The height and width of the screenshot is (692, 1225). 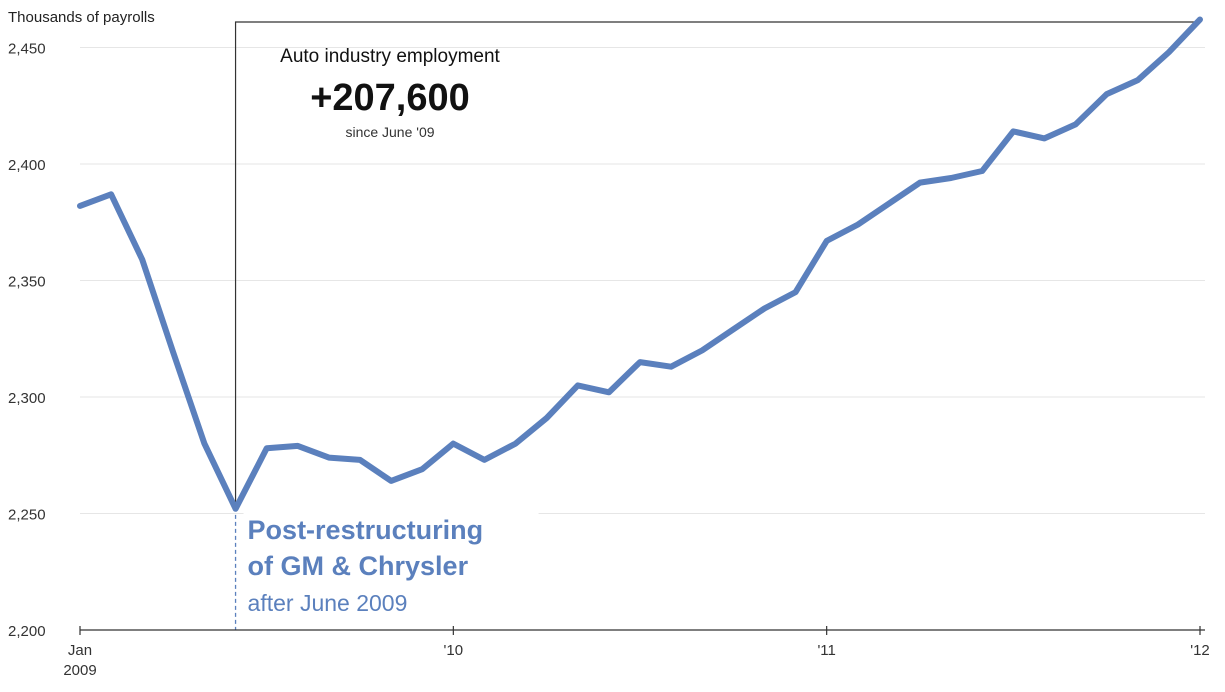 I want to click on y-tick-label-2400: 2,400, so click(x=27, y=165).